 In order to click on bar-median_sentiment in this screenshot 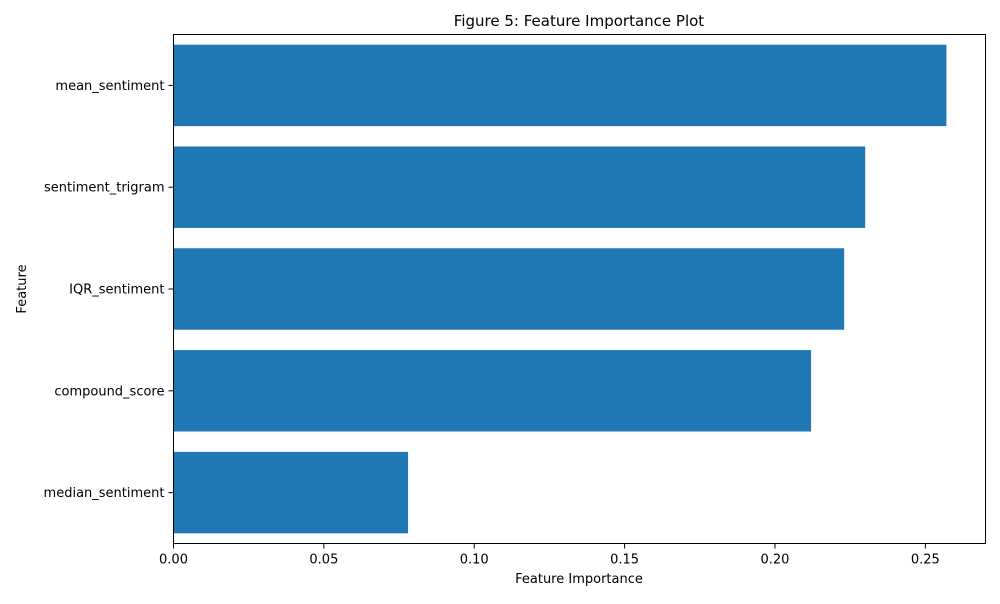, I will do `click(291, 492)`.